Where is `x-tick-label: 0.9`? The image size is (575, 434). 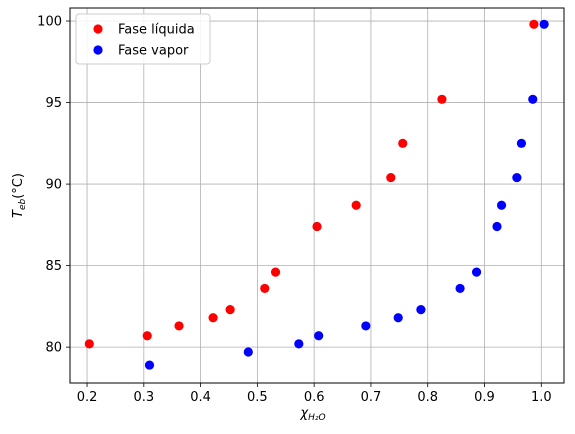
x-tick-label: 0.9 is located at coordinates (484, 397).